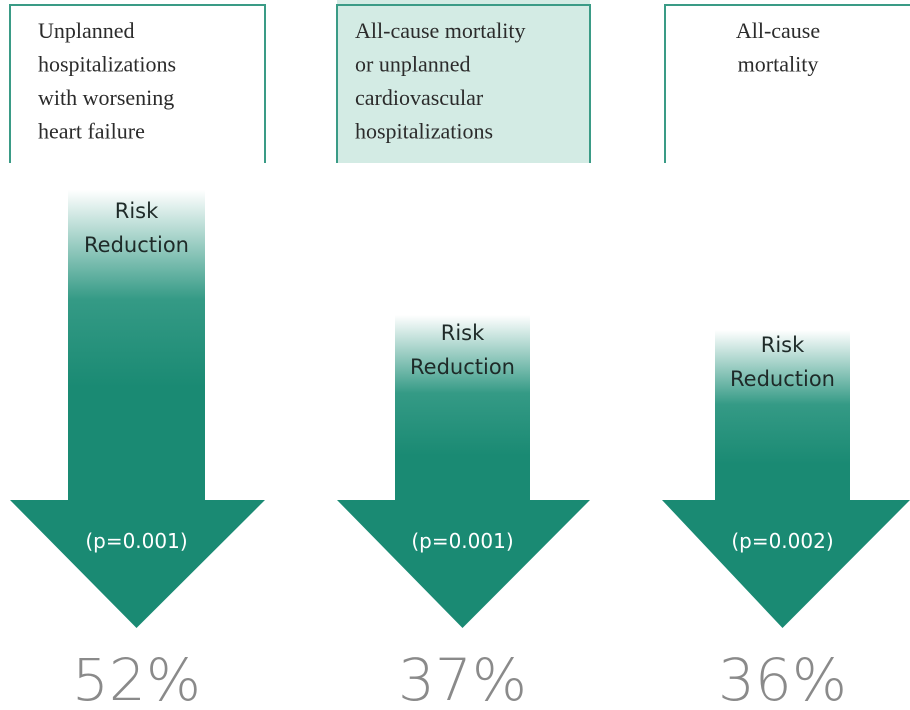  Describe the element at coordinates (91, 131) in the screenshot. I see `label-line: heart failure` at that location.